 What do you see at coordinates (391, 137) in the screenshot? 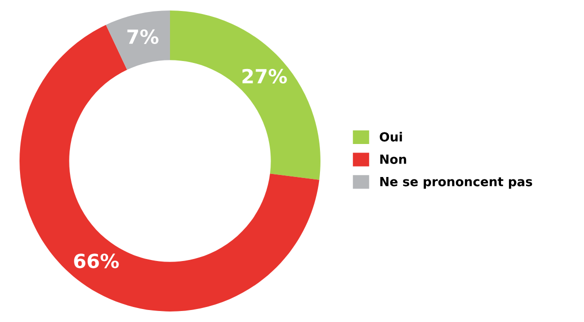
I see `legend-label: Oui` at bounding box center [391, 137].